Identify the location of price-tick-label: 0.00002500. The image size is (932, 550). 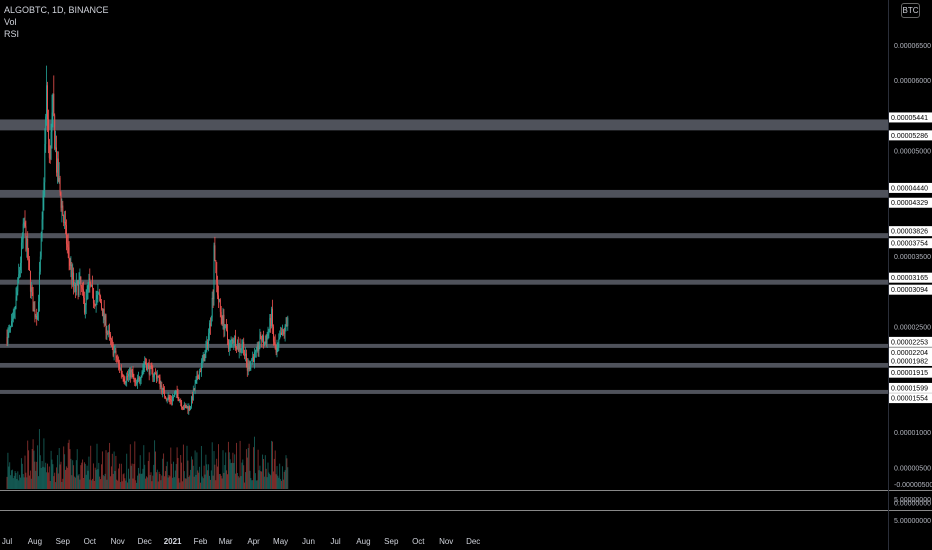
(912, 328).